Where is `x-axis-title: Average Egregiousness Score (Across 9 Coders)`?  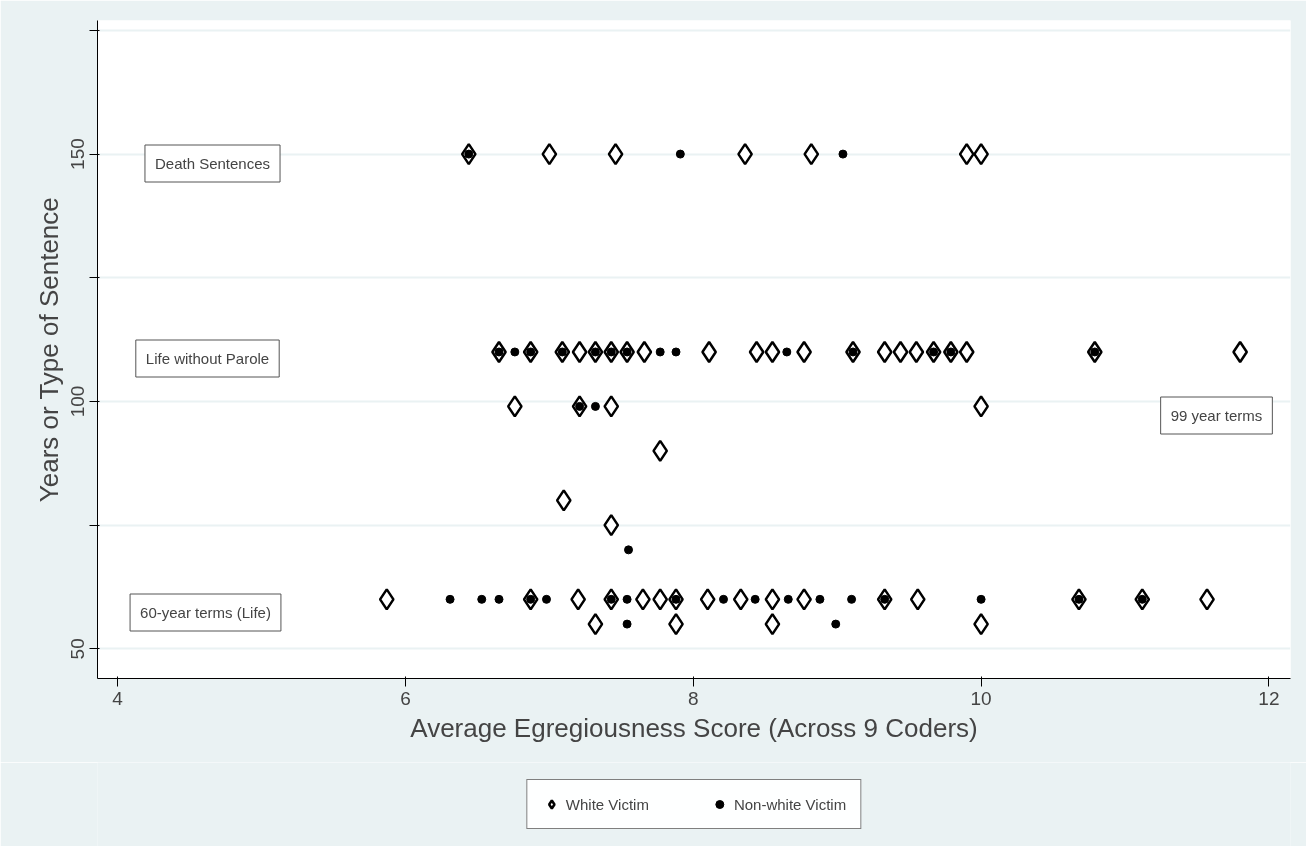 x-axis-title: Average Egregiousness Score (Across 9 Coders) is located at coordinates (694, 727).